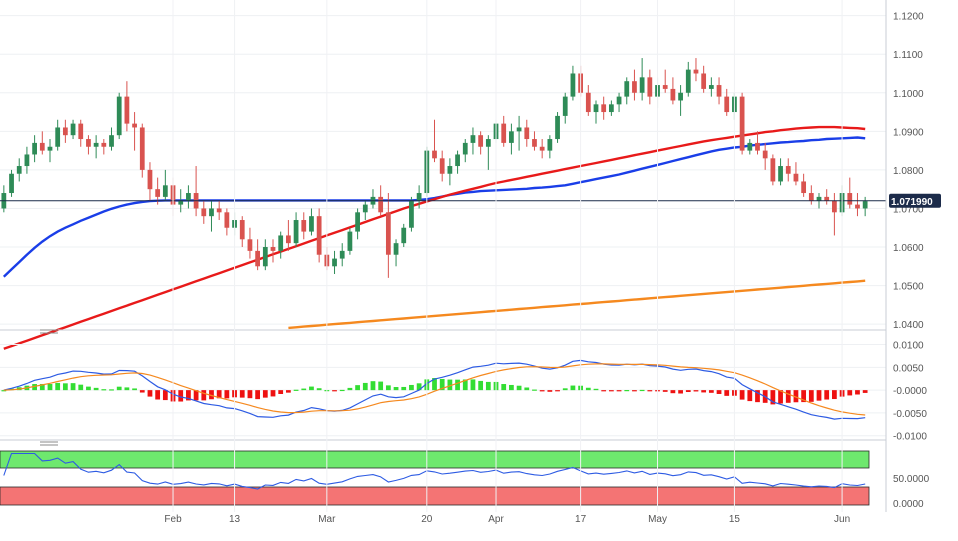 The image size is (958, 541). I want to click on macd-tick-label: 0.0050, so click(908, 368).